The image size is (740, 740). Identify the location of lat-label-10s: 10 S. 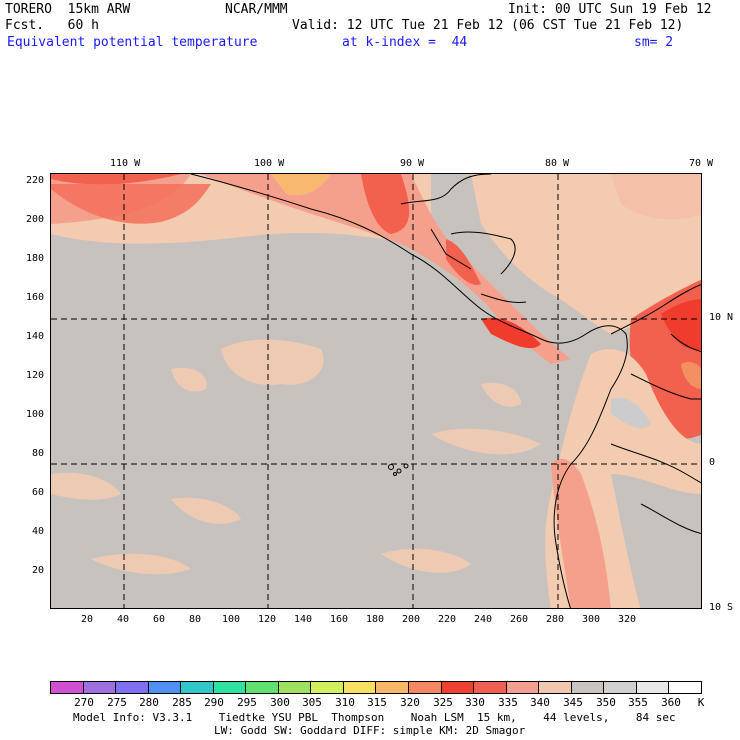
(721, 607).